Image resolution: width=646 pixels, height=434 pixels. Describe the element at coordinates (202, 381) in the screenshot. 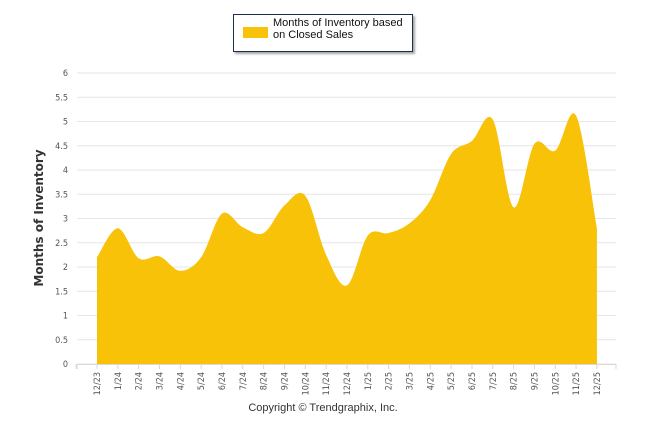

I see `x-tick-label: 5/24` at that location.